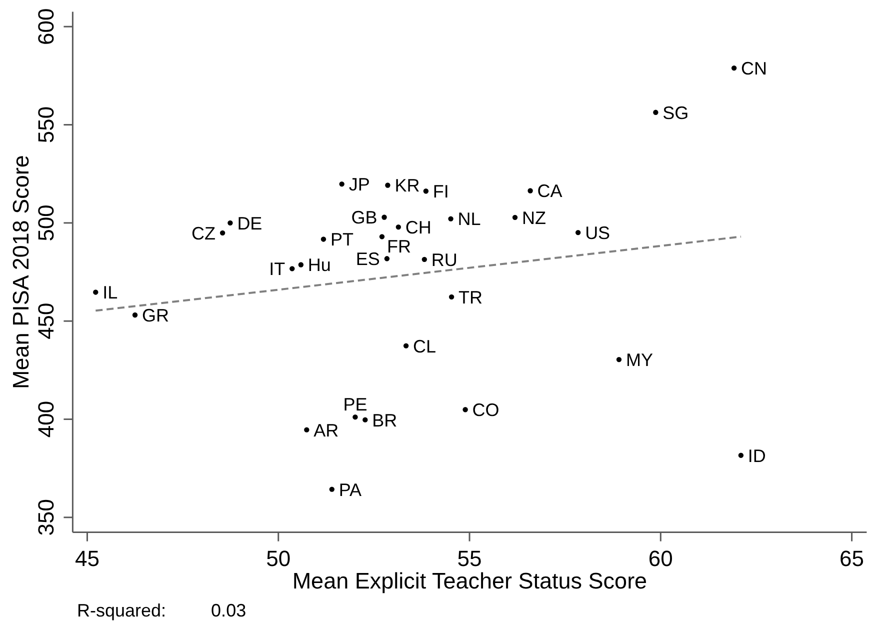  Describe the element at coordinates (418, 227) in the screenshot. I see `data-label: CH` at that location.